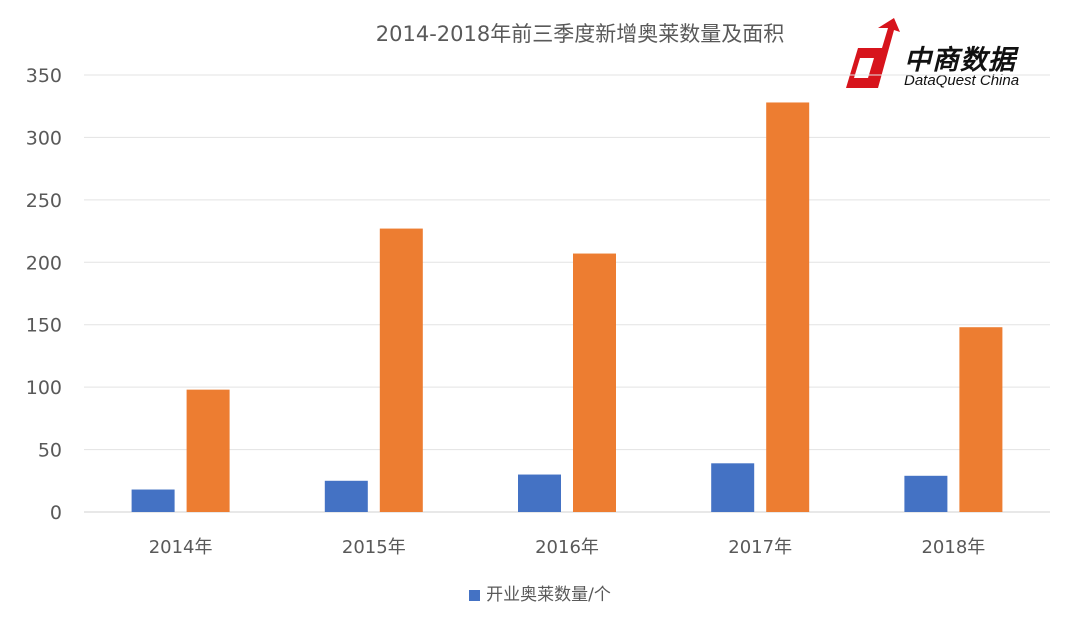  I want to click on logo: 中商数据 DataQuest China, so click(943, 55).